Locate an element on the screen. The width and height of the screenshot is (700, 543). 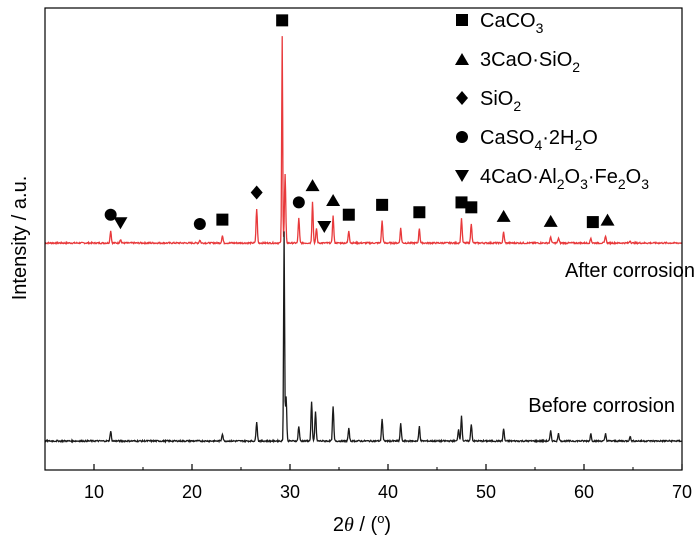
x-axis-title-part: 2 is located at coordinates (338, 525).